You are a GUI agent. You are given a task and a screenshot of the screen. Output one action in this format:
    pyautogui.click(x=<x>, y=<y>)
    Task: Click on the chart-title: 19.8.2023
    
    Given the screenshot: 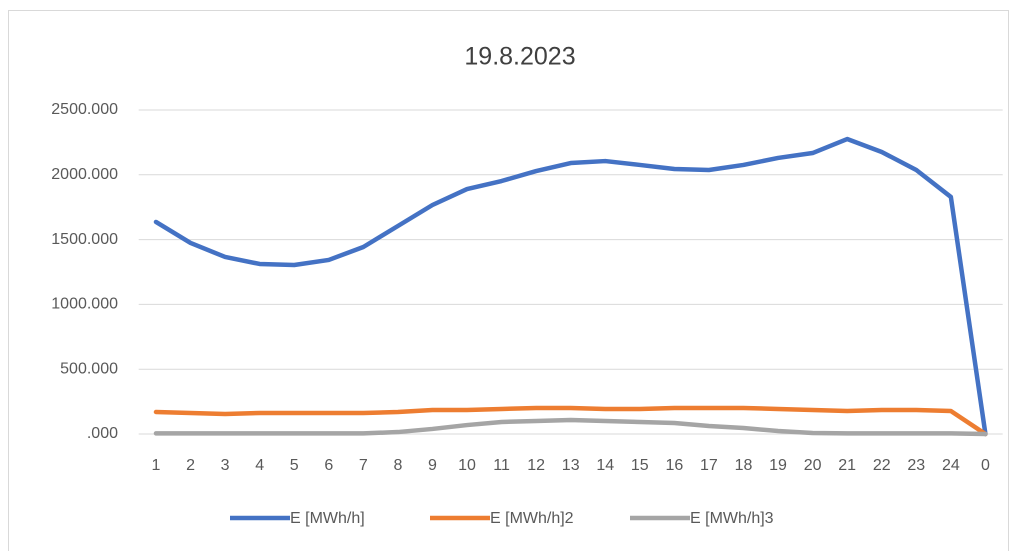 What is the action you would take?
    pyautogui.click(x=519, y=57)
    